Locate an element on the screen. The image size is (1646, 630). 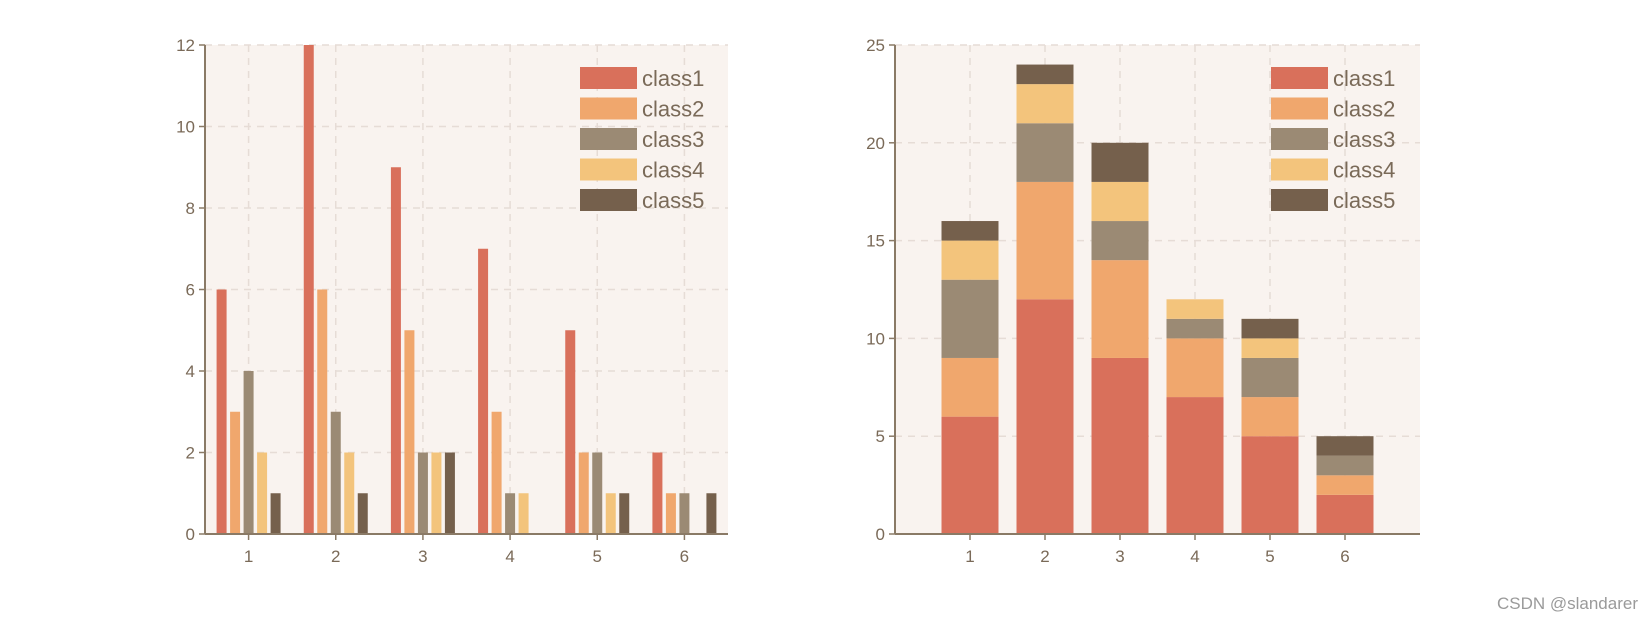
y-tick-label: 4 is located at coordinates (190, 371).